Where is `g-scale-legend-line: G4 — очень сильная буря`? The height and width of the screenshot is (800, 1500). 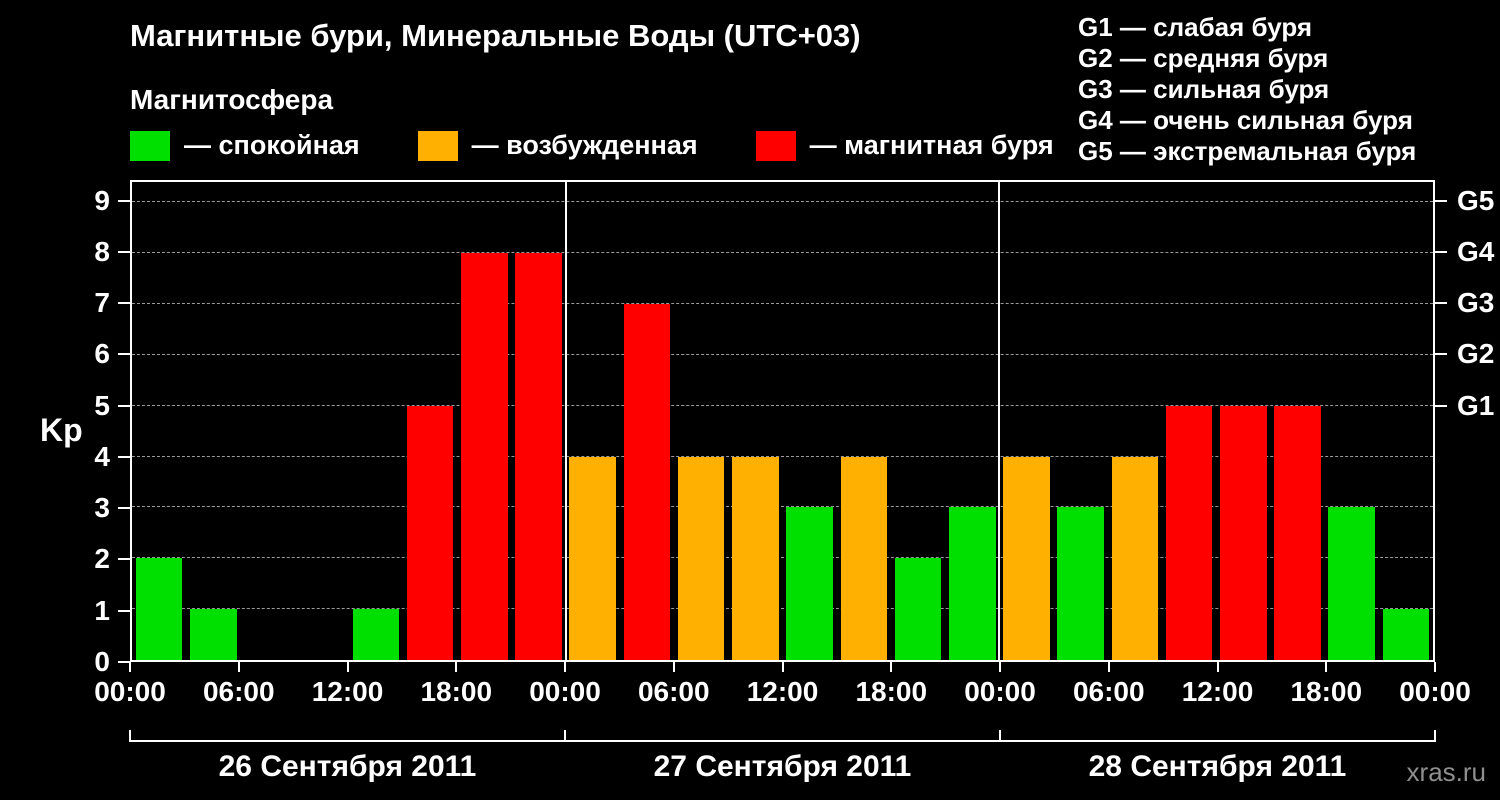 g-scale-legend-line: G4 — очень сильная буря is located at coordinates (1245, 120).